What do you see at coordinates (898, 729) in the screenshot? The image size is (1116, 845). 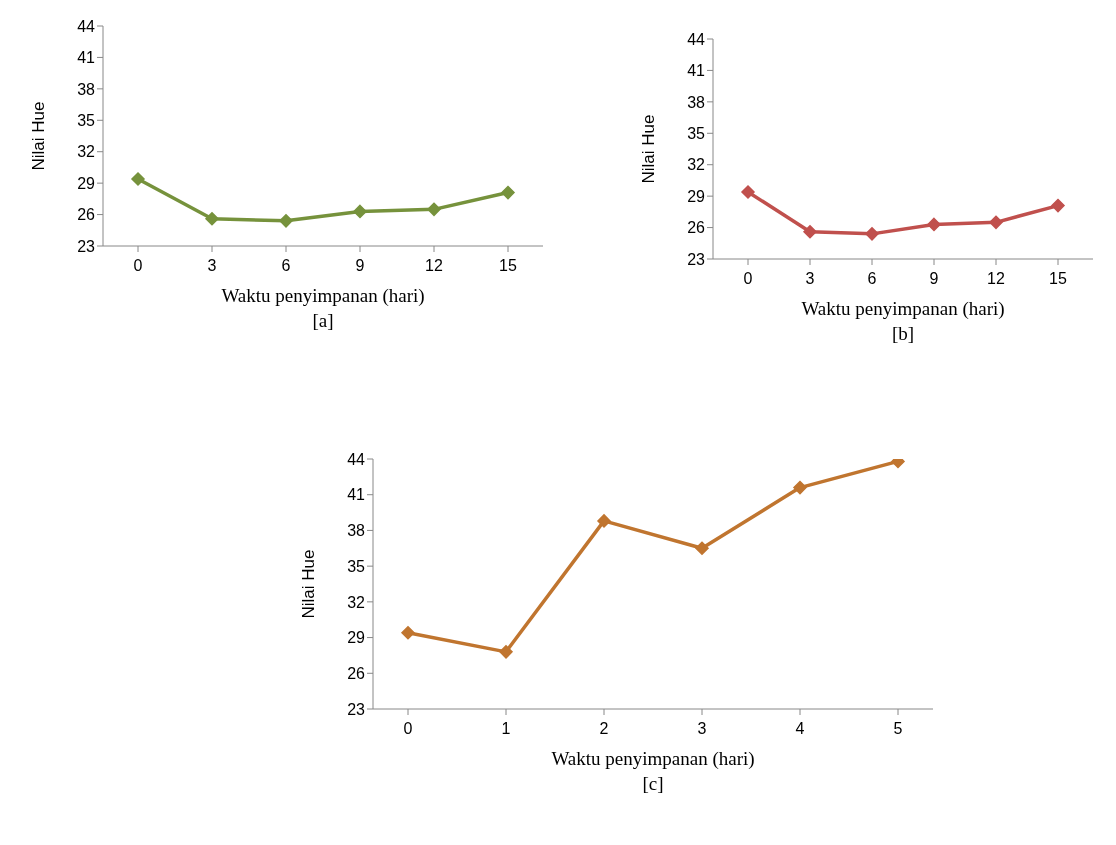 I see `x-tick-label: 5` at bounding box center [898, 729].